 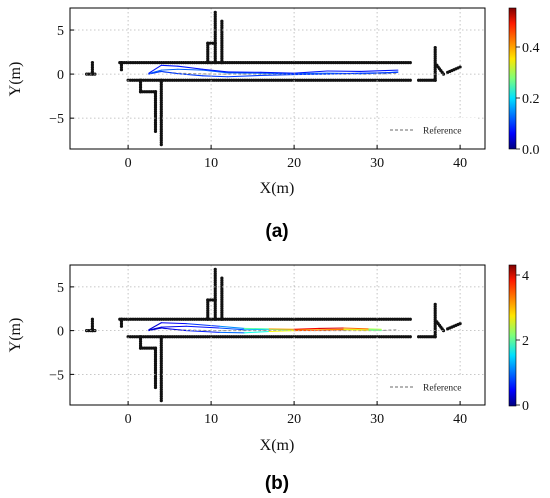 What do you see at coordinates (460, 419) in the screenshot?
I see `x-tick-label: 40` at bounding box center [460, 419].